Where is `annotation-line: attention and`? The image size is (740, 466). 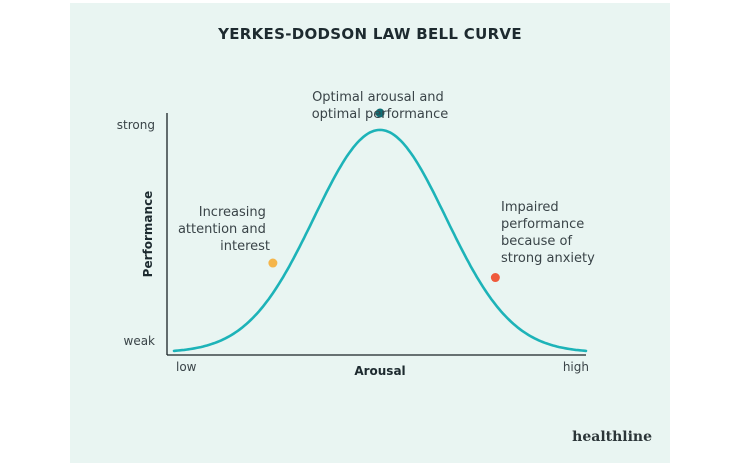
annotation-line: attention and is located at coordinates (222, 229).